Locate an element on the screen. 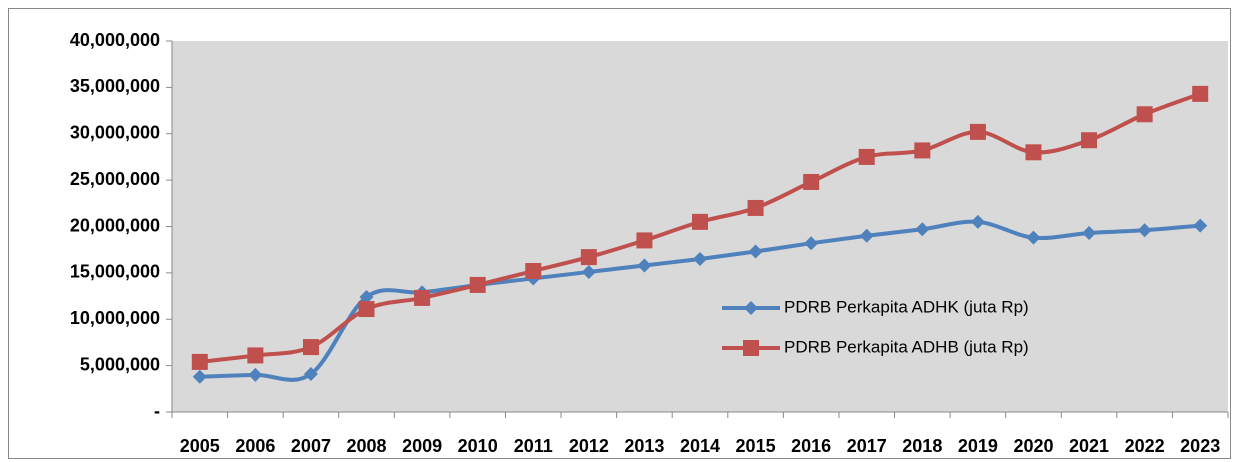 This screenshot has width=1239, height=462. y-tick-label: 20,000,000 is located at coordinates (115, 225).